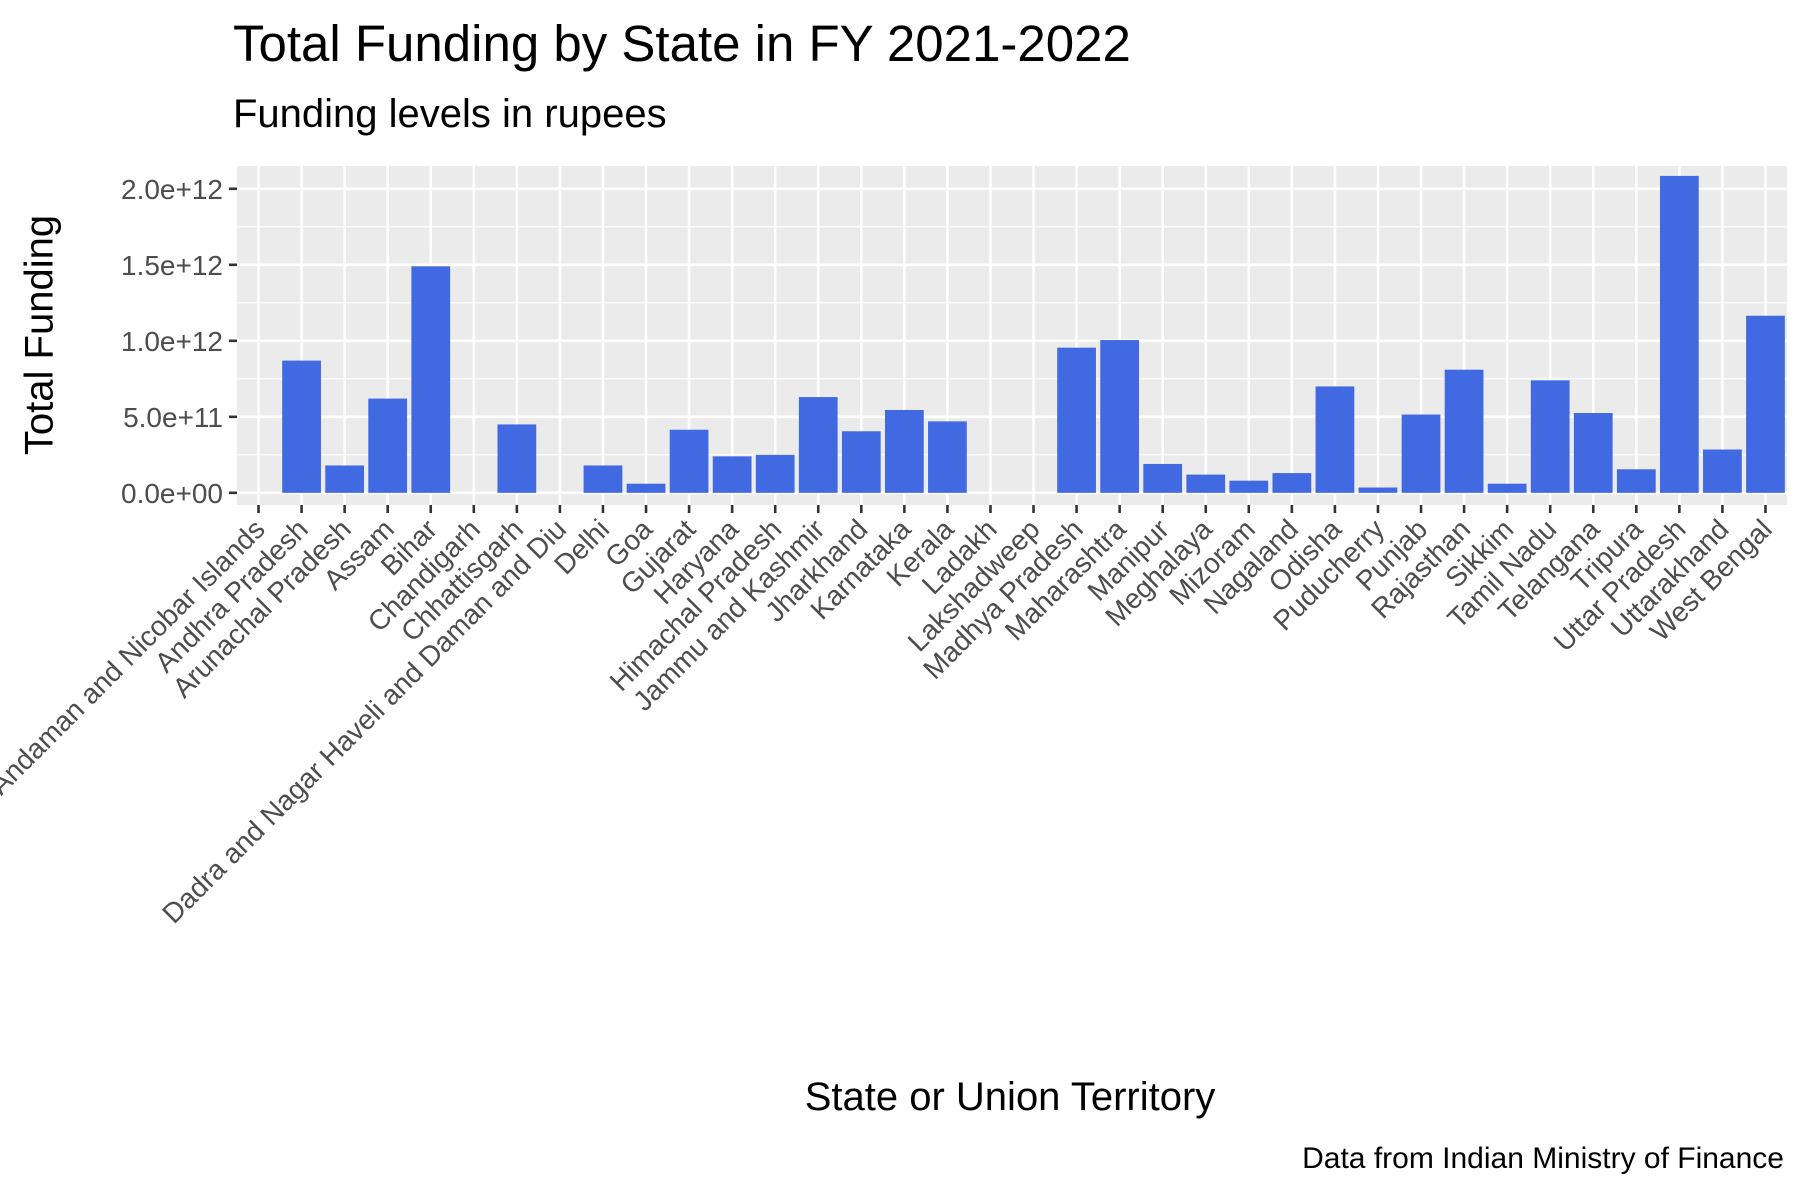  What do you see at coordinates (172, 493) in the screenshot?
I see `y-tick-label: 0.0e+00` at bounding box center [172, 493].